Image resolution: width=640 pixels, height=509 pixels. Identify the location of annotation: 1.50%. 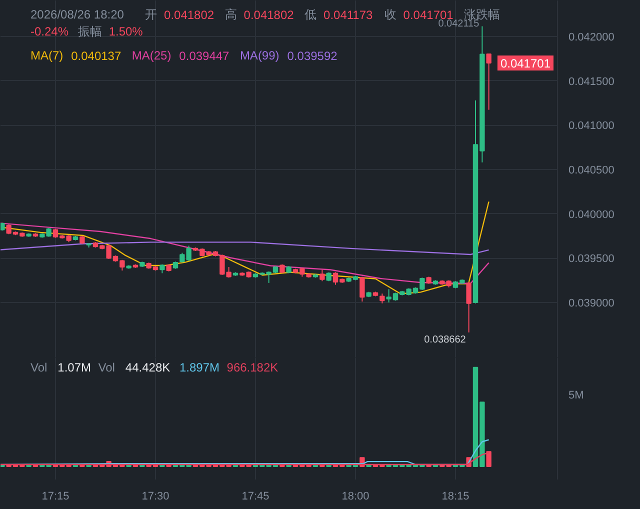
(126, 31).